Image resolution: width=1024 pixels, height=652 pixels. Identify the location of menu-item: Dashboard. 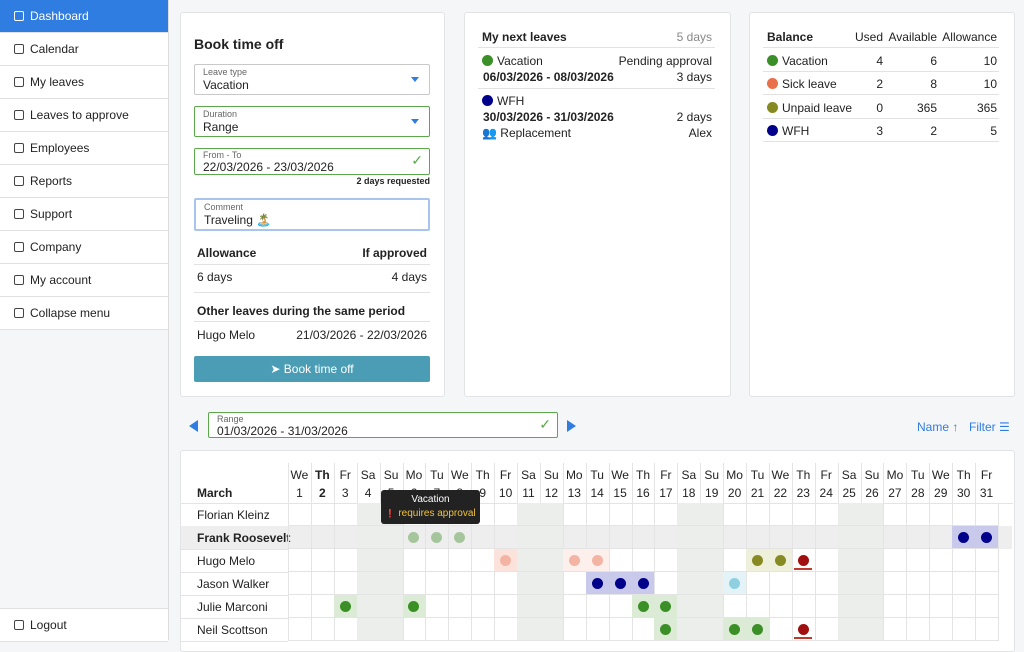
(84, 16).